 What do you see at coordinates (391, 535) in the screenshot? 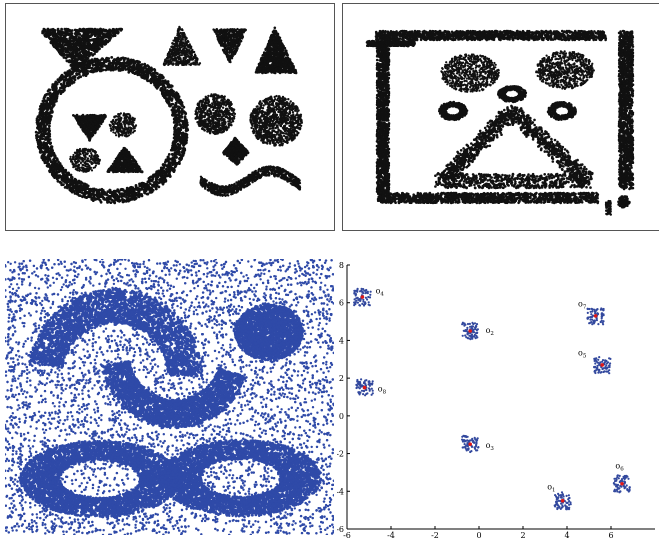
I see `x-tick-label: -4` at bounding box center [391, 535].